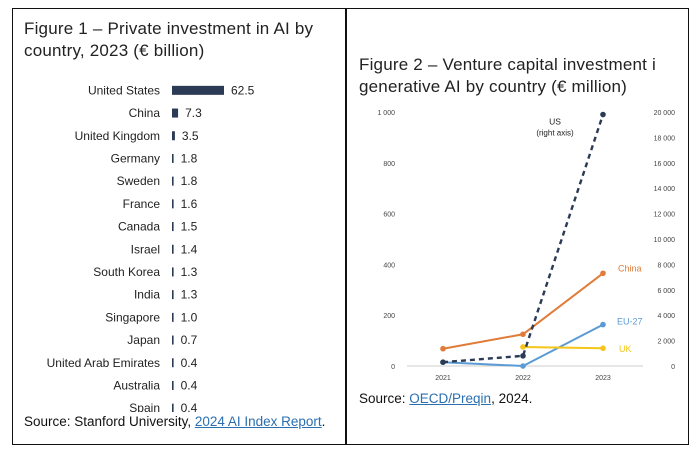 This screenshot has height=455, width=700. What do you see at coordinates (386, 113) in the screenshot?
I see `left-axis-tick-label: 1 000` at bounding box center [386, 113].